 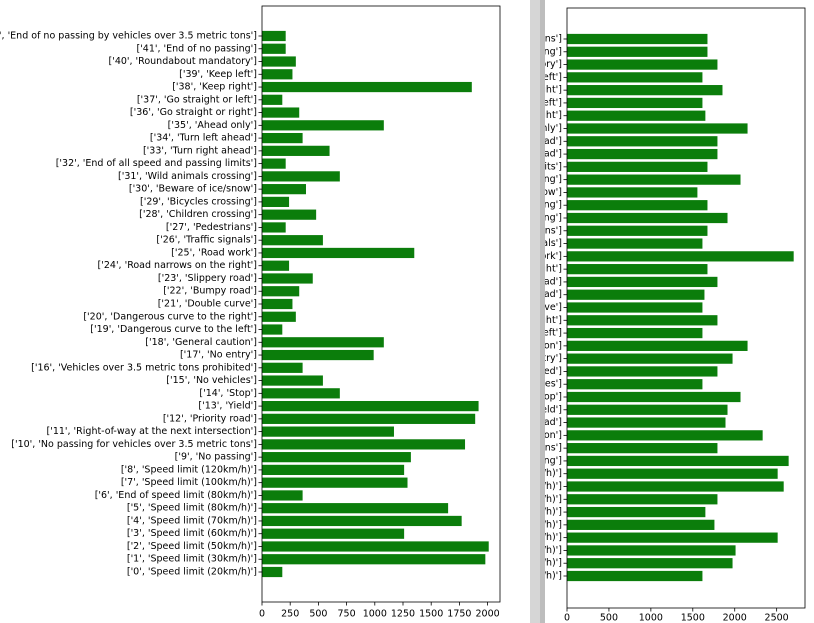 What do you see at coordinates (502, 102) in the screenshot?
I see `y-tick-label: ['37', 'Go straight or left']` at bounding box center [502, 102].